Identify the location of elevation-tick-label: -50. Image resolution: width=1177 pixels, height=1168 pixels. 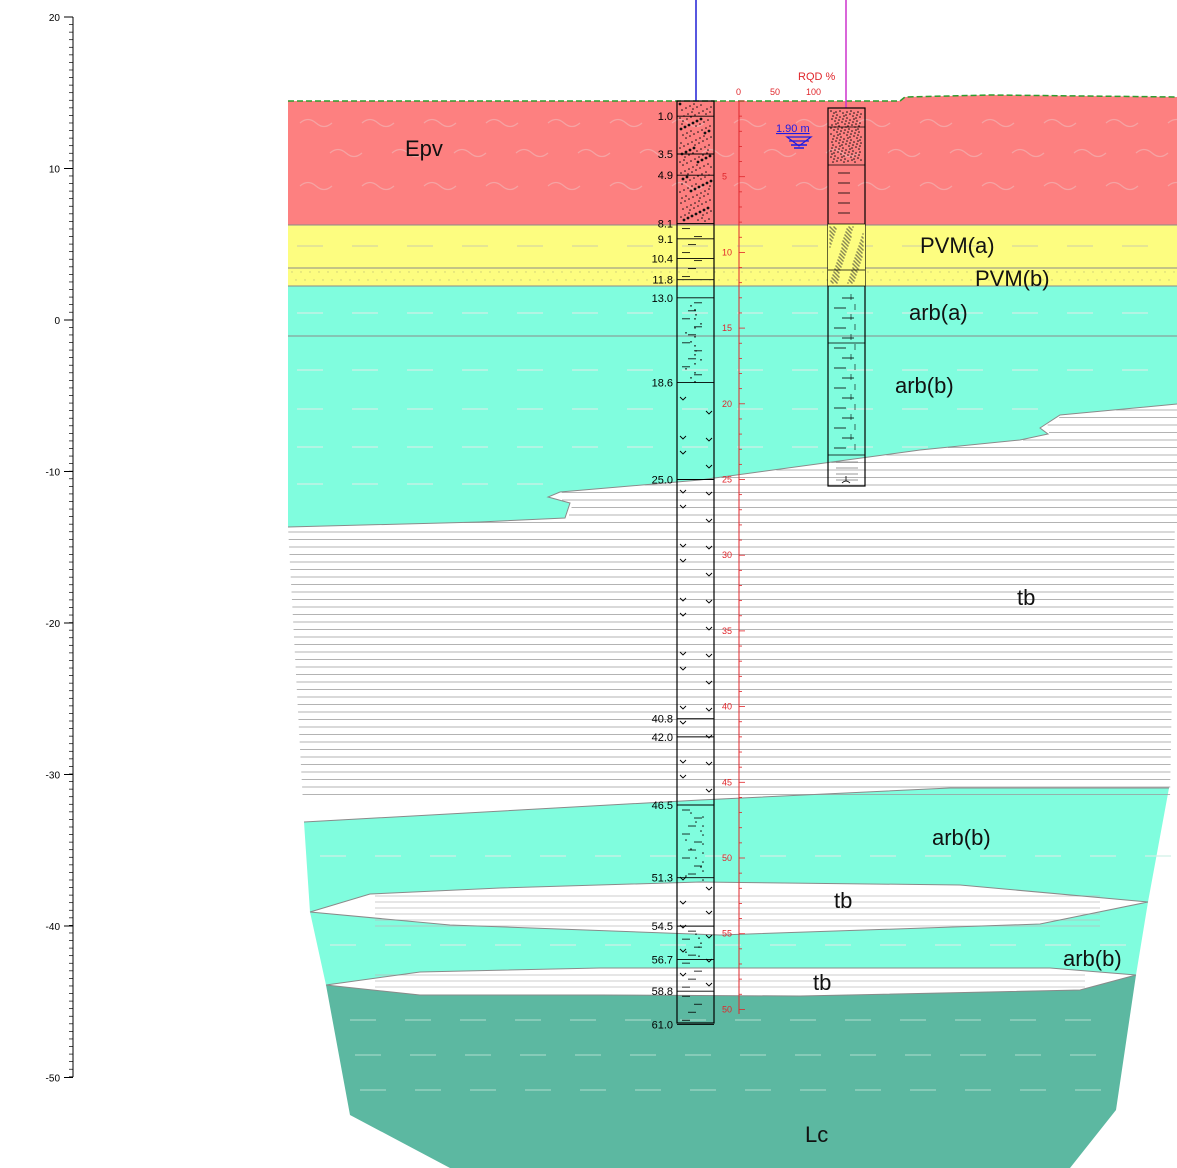
(53, 1079).